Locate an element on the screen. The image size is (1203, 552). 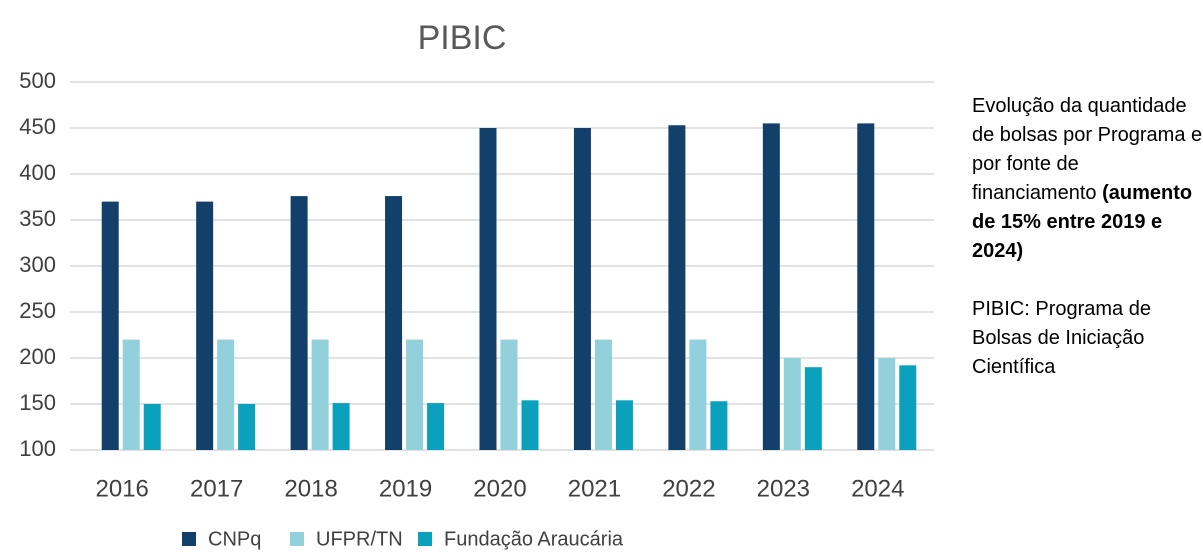
x-tick-label: 2021 is located at coordinates (594, 488).